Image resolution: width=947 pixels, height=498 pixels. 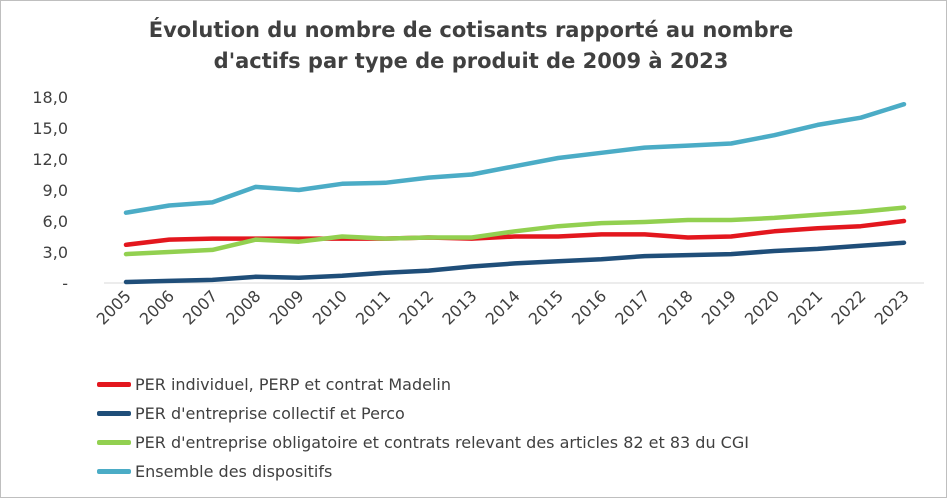 I want to click on legend-label: PER d'entreprise collectif et Perco, so click(x=270, y=413).